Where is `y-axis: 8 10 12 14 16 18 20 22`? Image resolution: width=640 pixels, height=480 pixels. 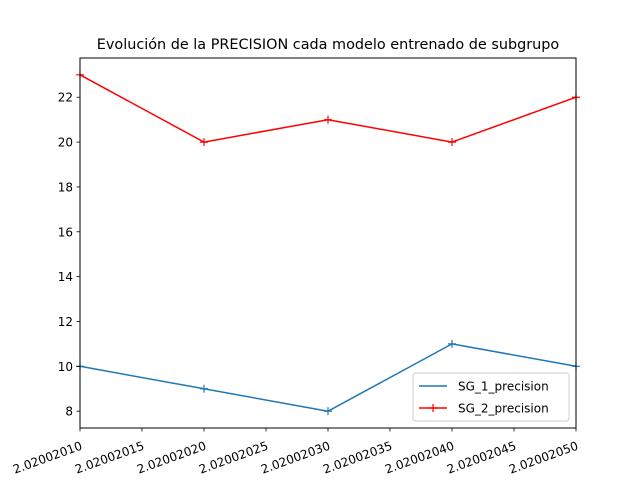 y-axis: 8 10 12 14 16 18 20 22 is located at coordinates (69, 255).